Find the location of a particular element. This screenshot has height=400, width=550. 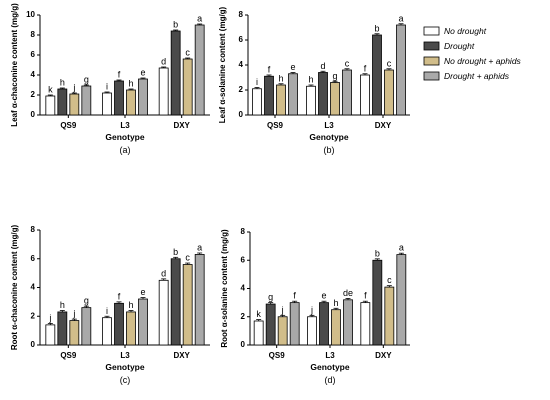

significance-label: e is located at coordinates (323, 296).